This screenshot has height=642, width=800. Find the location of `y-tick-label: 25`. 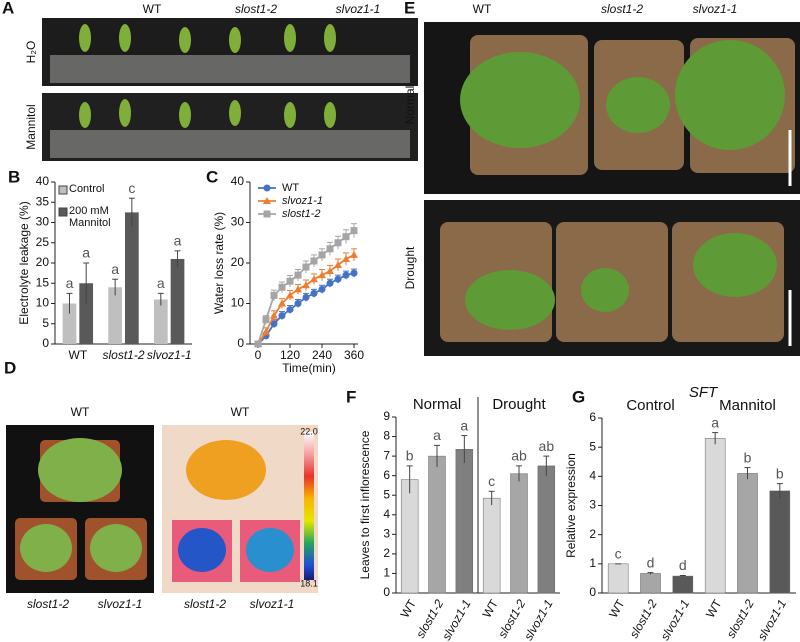

y-tick-label: 25 is located at coordinates (43, 242).